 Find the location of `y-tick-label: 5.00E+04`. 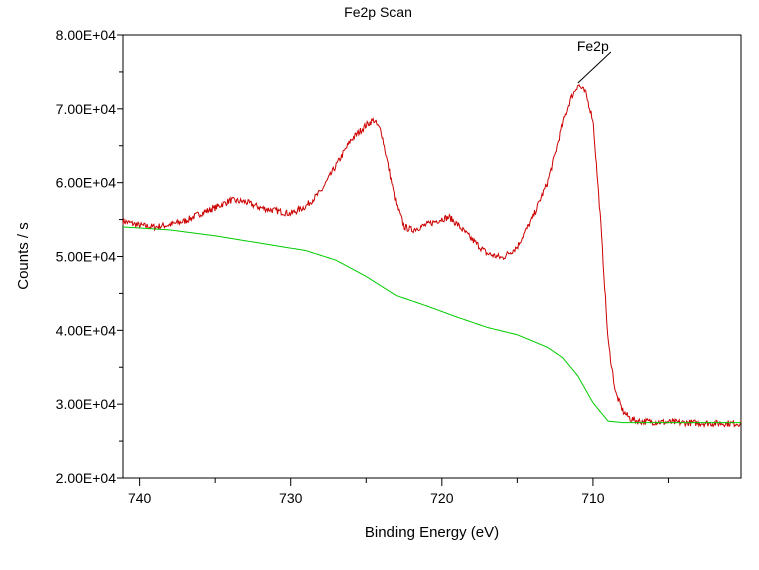

y-tick-label: 5.00E+04 is located at coordinates (86, 257).